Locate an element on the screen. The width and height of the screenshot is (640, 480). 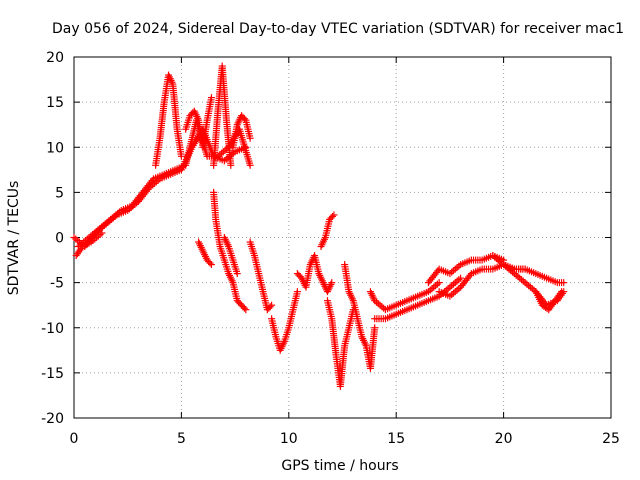
y-tick-label: -15 is located at coordinates (52, 374).